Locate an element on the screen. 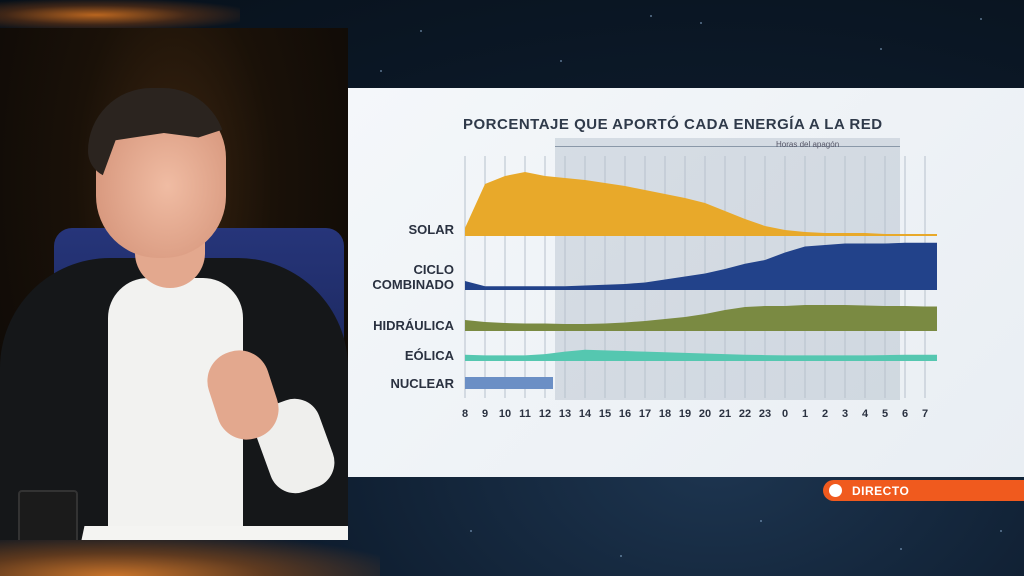 The height and width of the screenshot is (576, 1024). orange-glow-bottom is located at coordinates (190, 556).